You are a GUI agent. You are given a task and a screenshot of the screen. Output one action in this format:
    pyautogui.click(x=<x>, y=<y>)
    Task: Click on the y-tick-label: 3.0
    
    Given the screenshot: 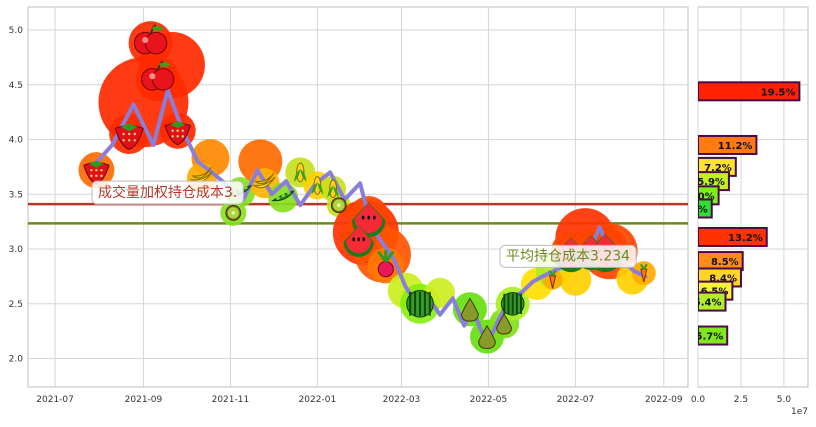 What is the action you would take?
    pyautogui.click(x=16, y=250)
    